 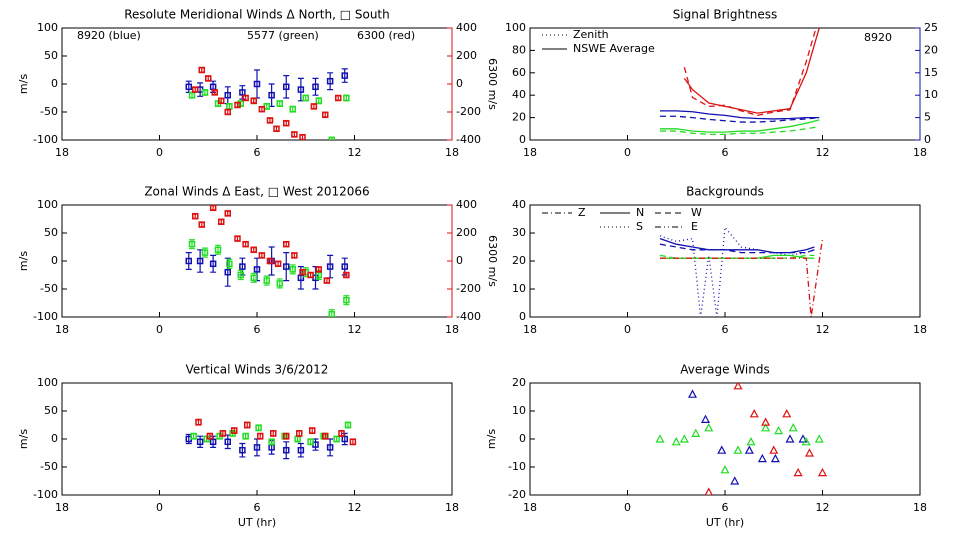 What do you see at coordinates (466, 27) in the screenshot?
I see `y2-tick-label: 400` at bounding box center [466, 27].